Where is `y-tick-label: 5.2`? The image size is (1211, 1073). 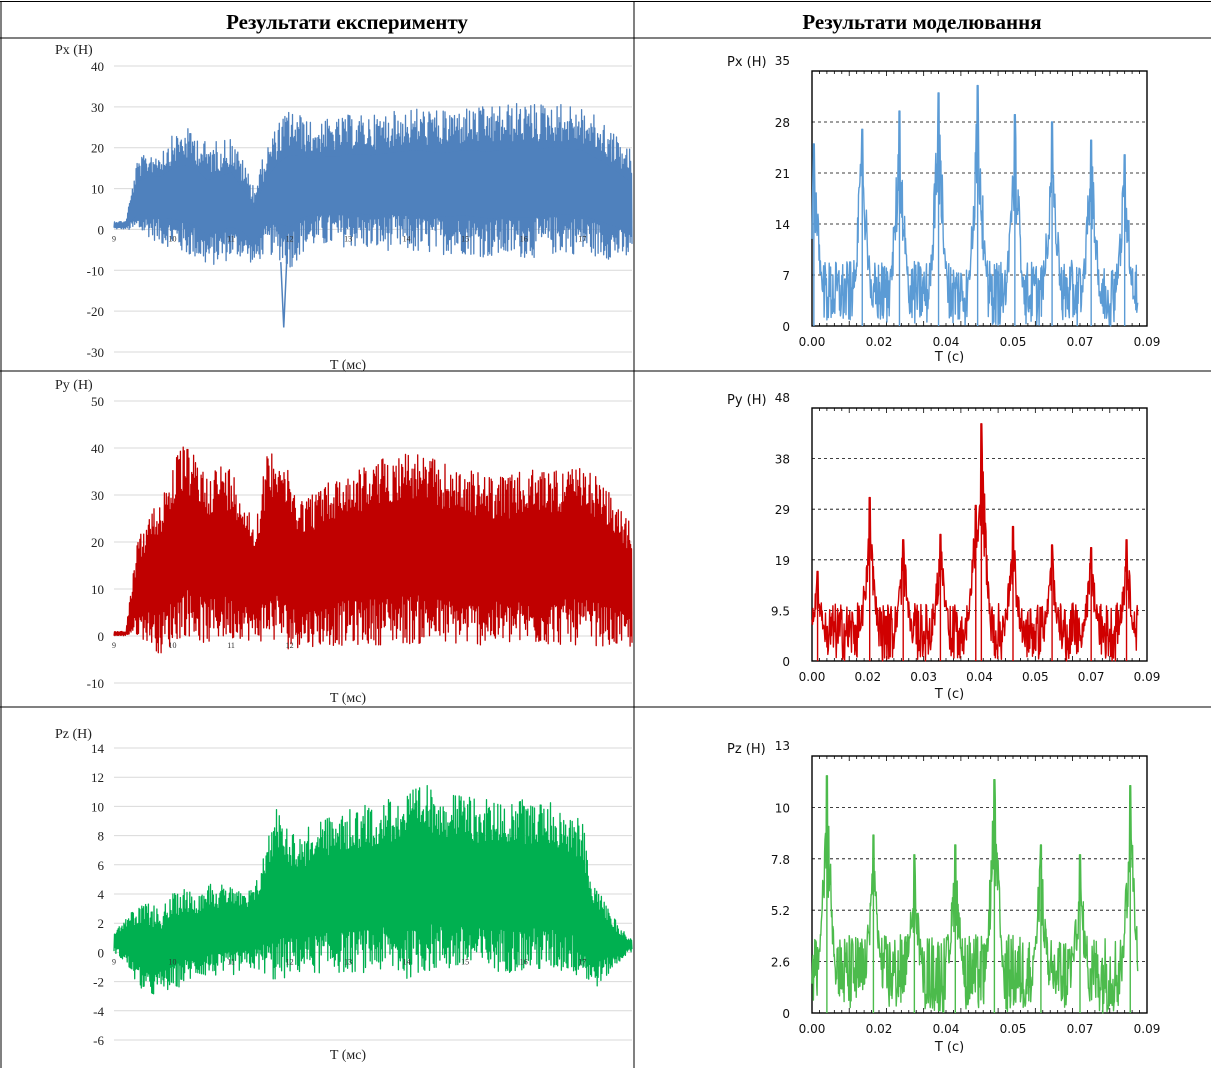
y-tick-label: 5.2 is located at coordinates (780, 911).